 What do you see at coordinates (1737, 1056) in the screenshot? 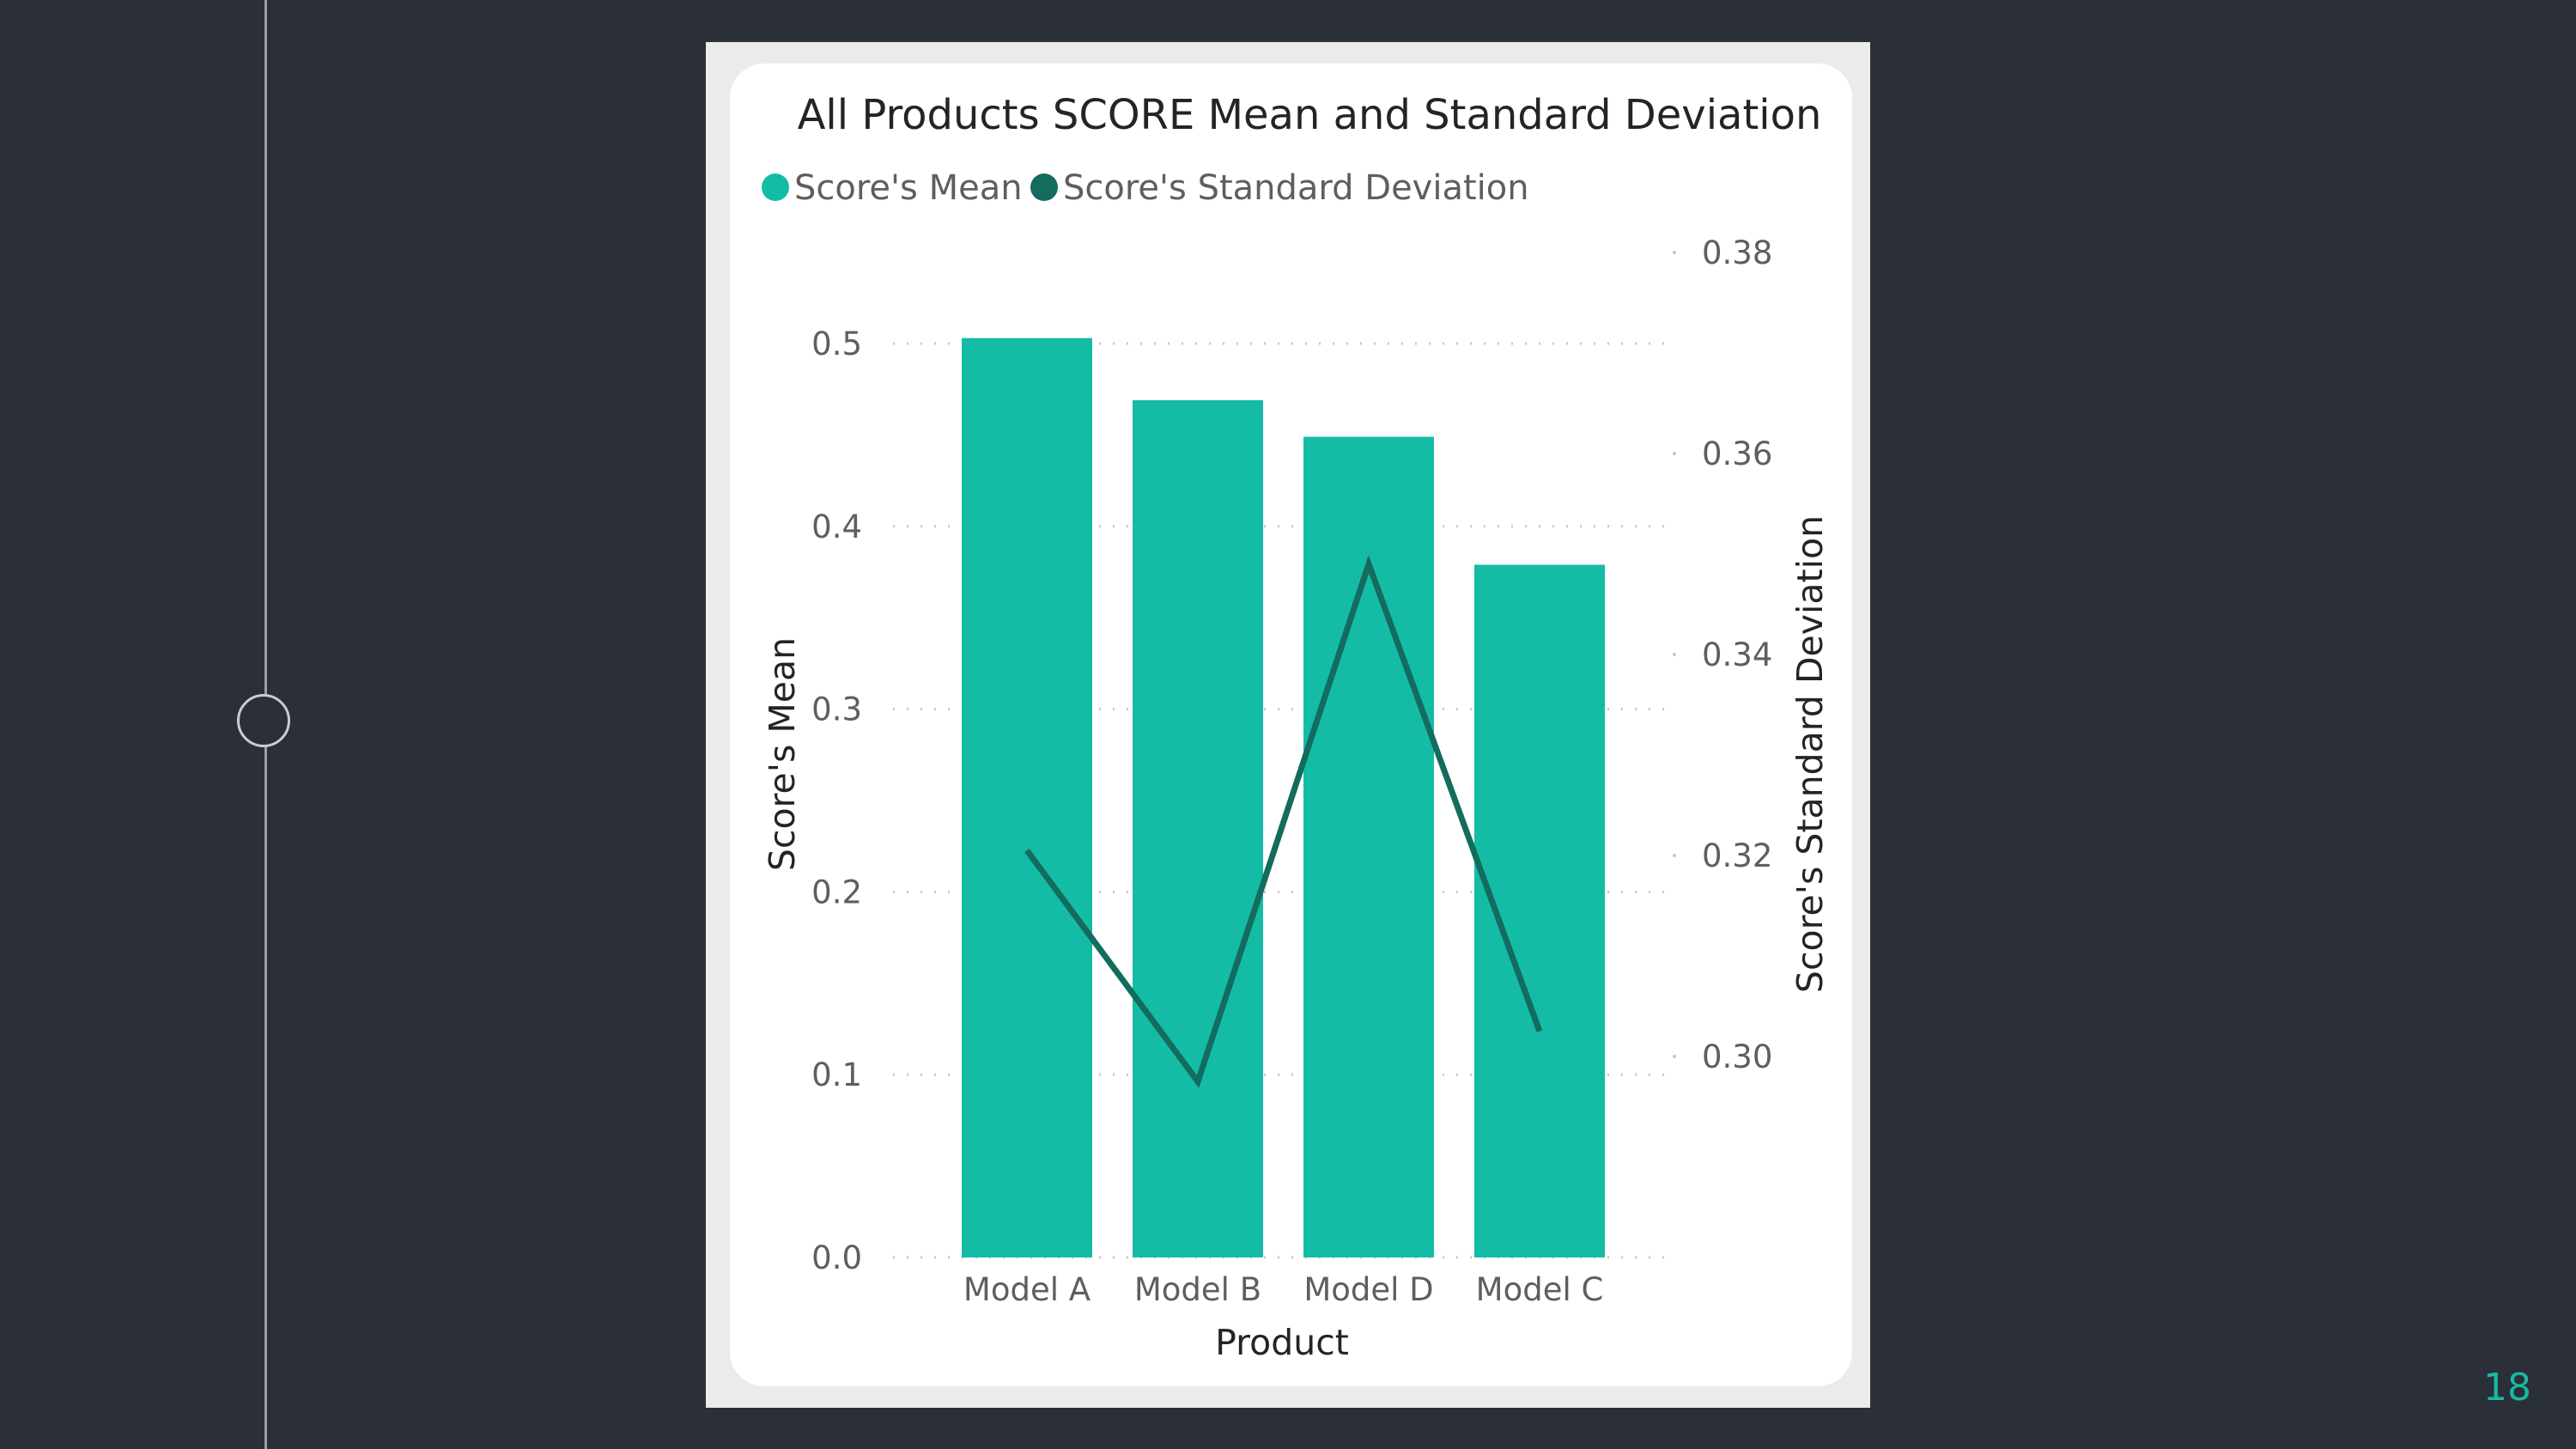
I see `right-tick-label: 0.30` at bounding box center [1737, 1056].